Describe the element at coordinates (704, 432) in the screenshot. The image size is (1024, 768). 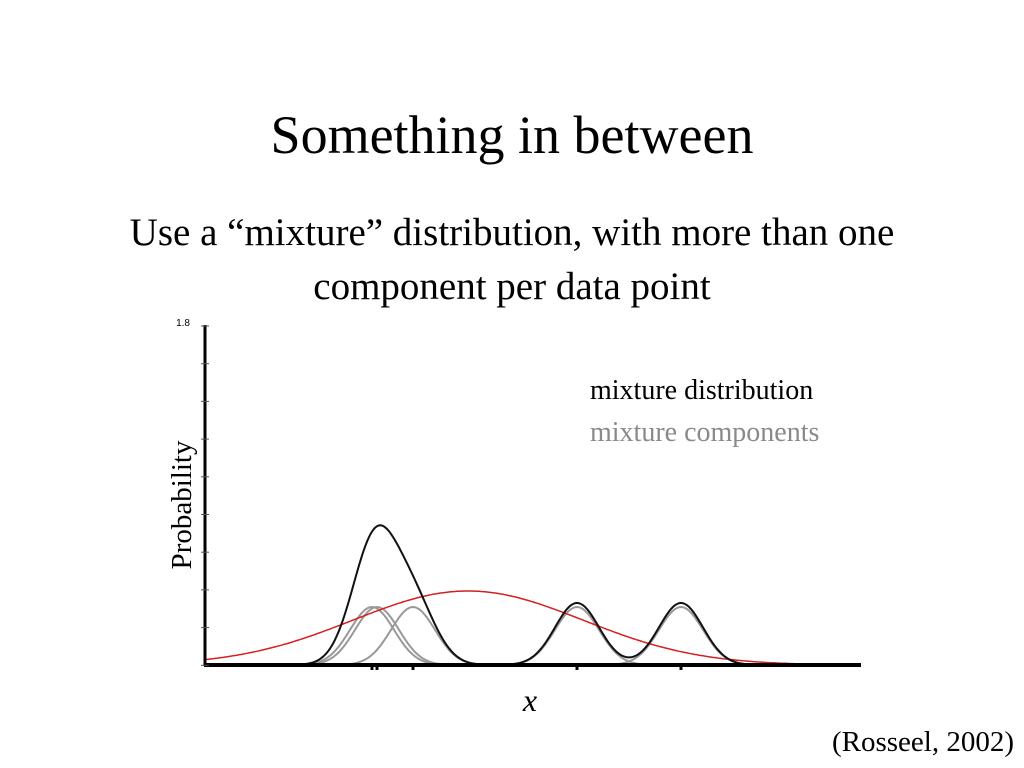
I see `legend-entry: mixture components` at that location.